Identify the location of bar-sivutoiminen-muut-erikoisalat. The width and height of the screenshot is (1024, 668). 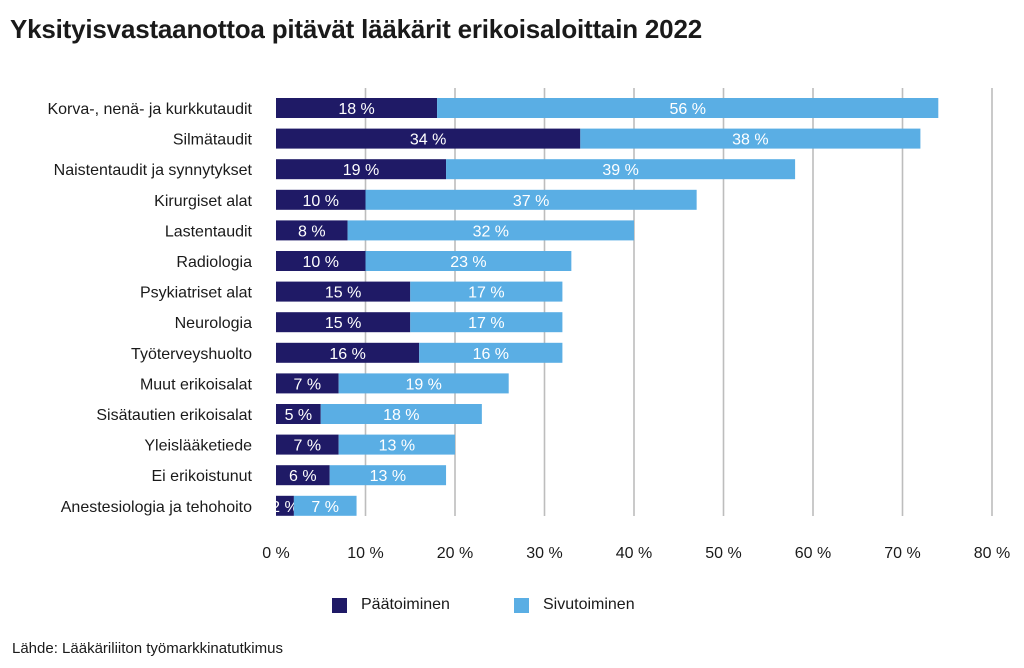
(423, 383).